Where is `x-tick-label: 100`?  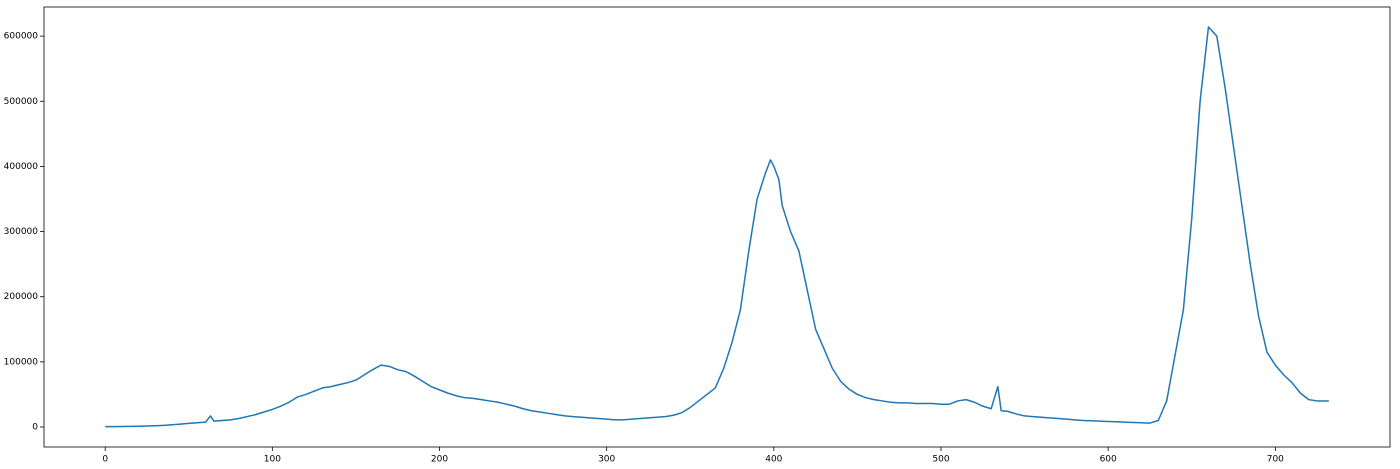 x-tick-label: 100 is located at coordinates (272, 460).